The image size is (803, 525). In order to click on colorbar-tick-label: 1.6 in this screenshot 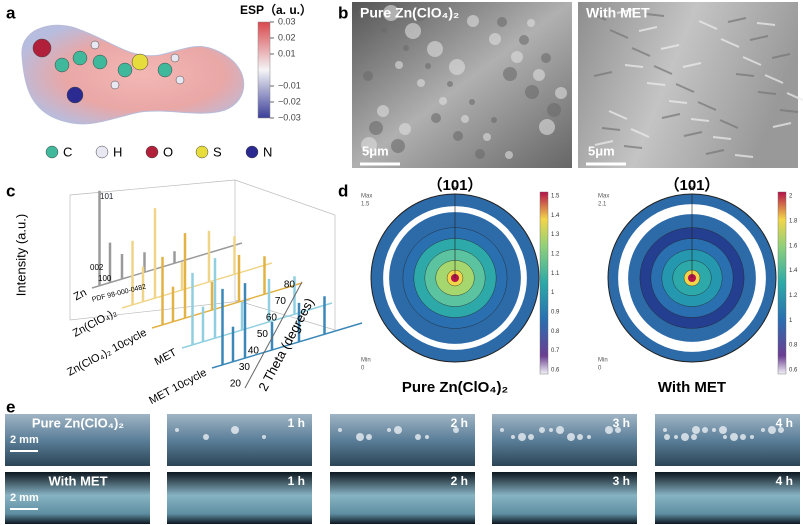, I will do `click(793, 246)`.